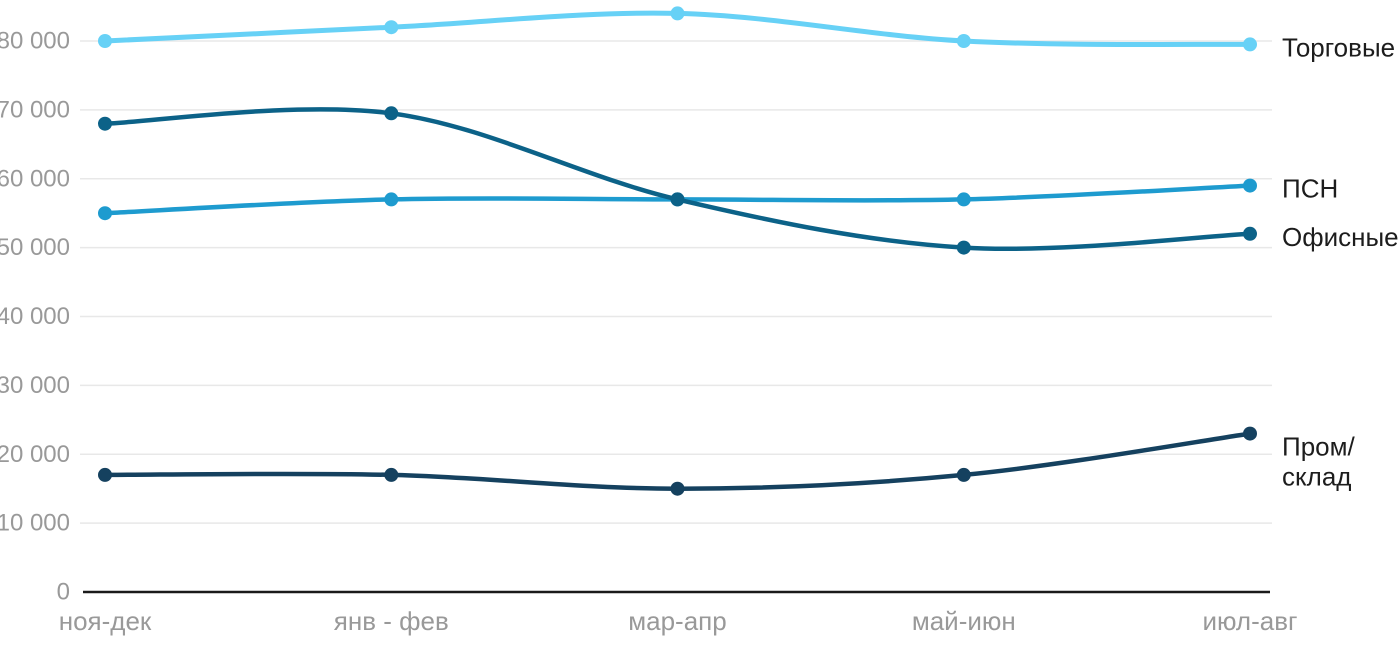 This screenshot has height=650, width=1400. What do you see at coordinates (35, 385) in the screenshot?
I see `y-tick-label-30000: 30 000` at bounding box center [35, 385].